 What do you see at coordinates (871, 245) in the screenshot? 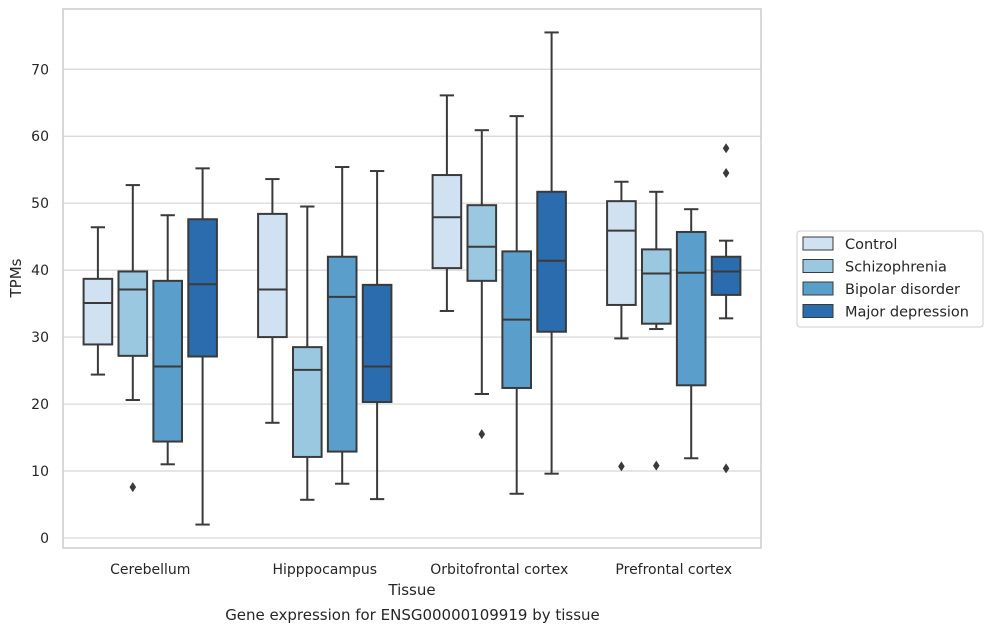
I see `legend-label: Control` at bounding box center [871, 245].